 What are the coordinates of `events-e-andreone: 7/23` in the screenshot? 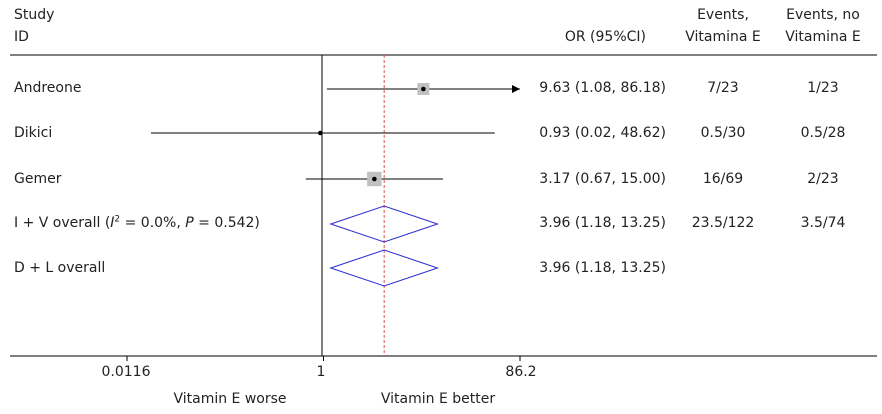 It's located at (723, 88).